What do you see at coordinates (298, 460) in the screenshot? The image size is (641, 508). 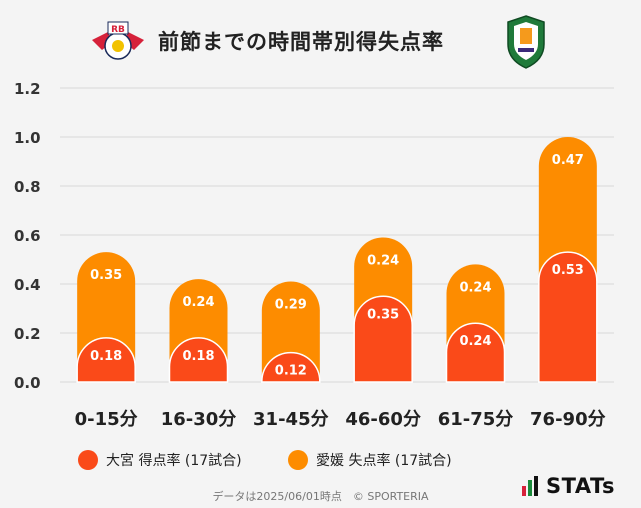 I see `legend-swatch-ehime` at bounding box center [298, 460].